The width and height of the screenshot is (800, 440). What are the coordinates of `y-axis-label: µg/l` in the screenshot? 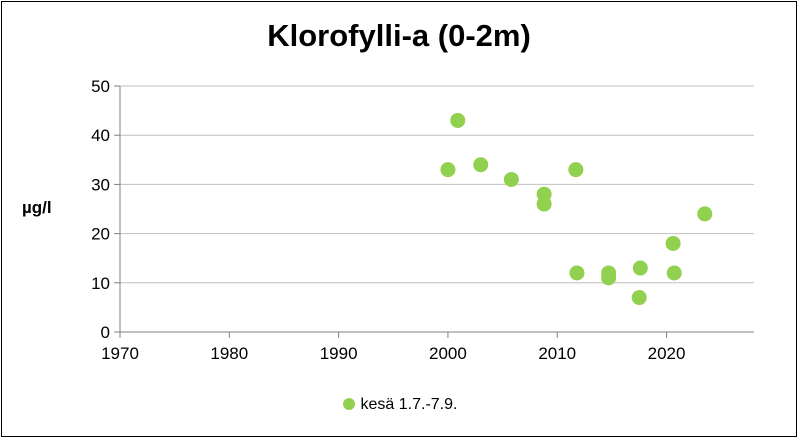 It's located at (37, 207).